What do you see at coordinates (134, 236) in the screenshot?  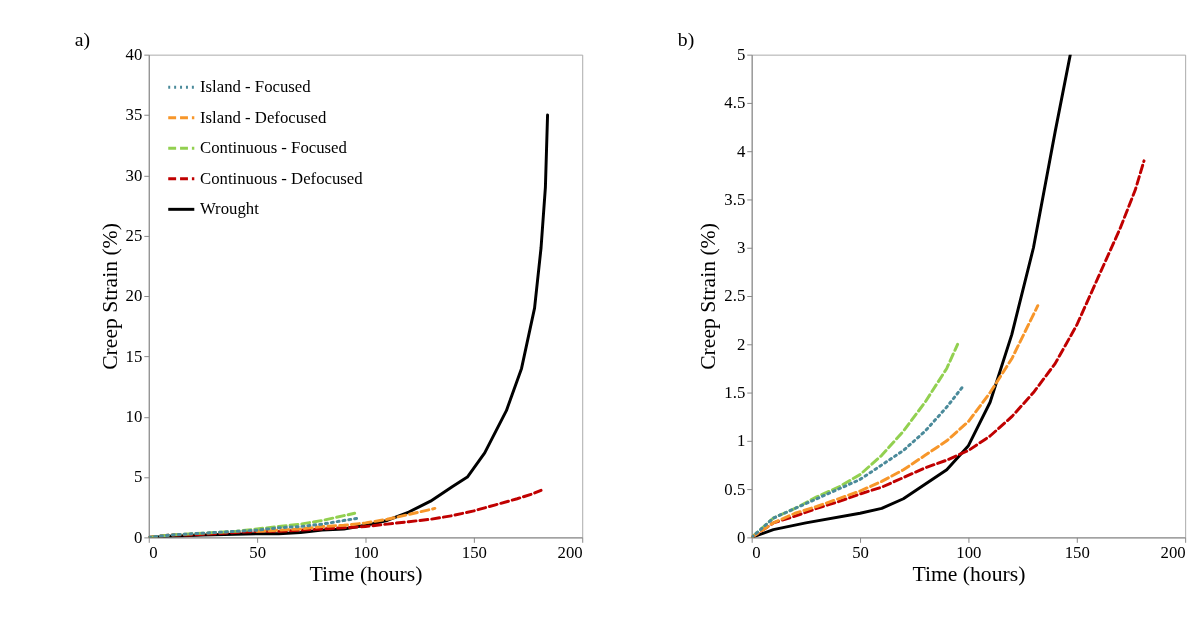 I see `y-tick-label: 25` at bounding box center [134, 236].